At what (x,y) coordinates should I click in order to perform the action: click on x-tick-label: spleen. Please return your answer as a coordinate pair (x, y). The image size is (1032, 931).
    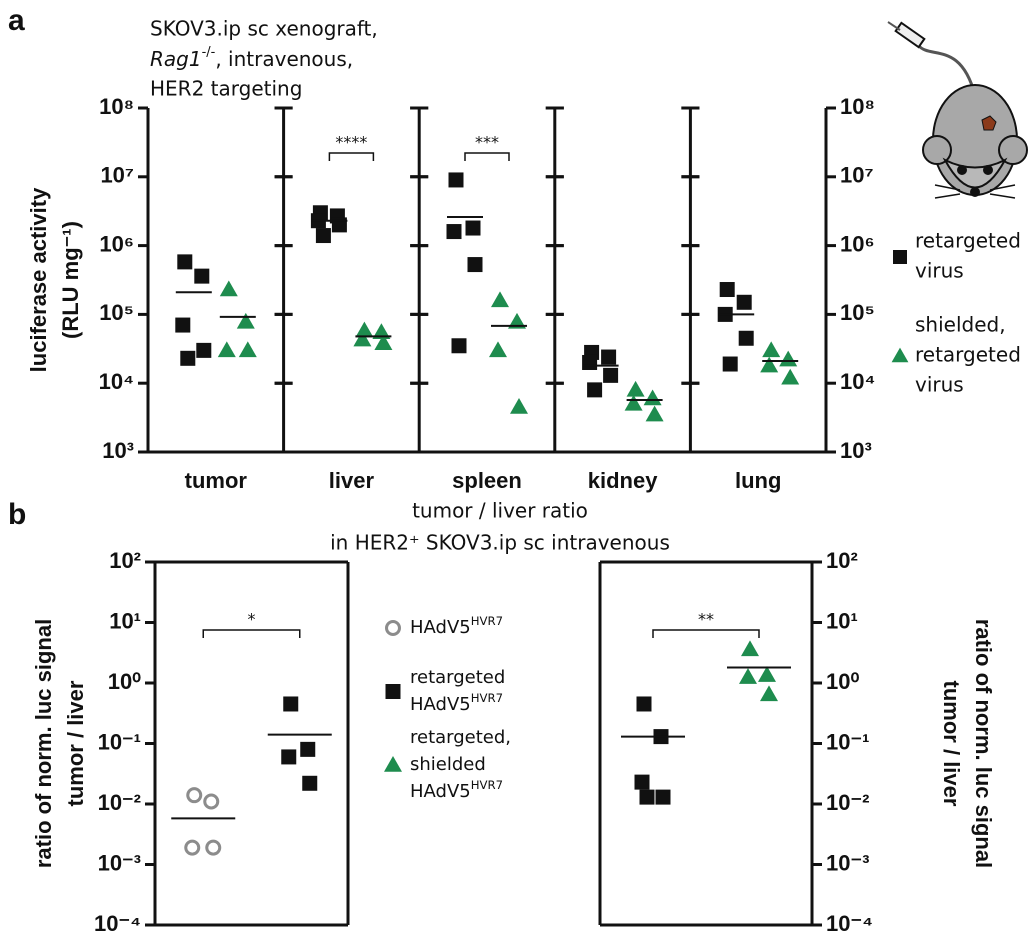
    Looking at the image, I should click on (487, 480).